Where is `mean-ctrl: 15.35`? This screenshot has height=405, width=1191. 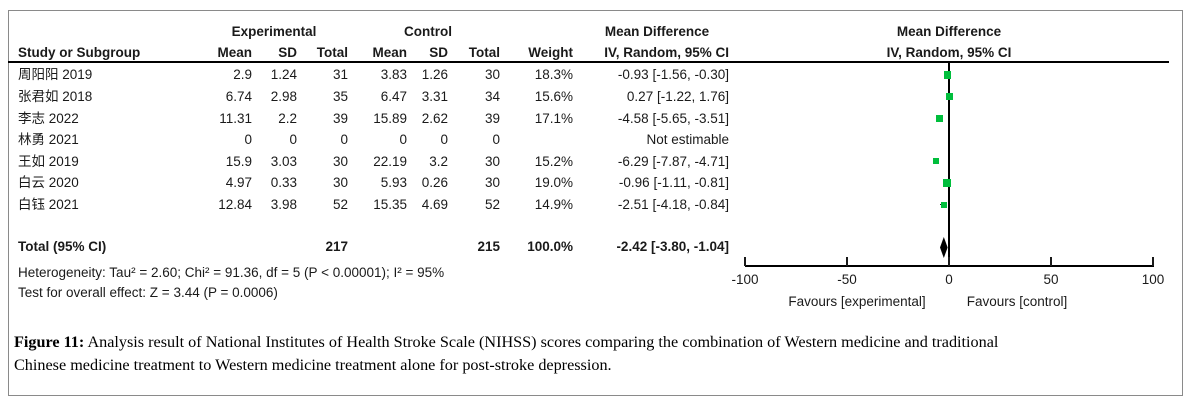 mean-ctrl: 15.35 is located at coordinates (390, 204).